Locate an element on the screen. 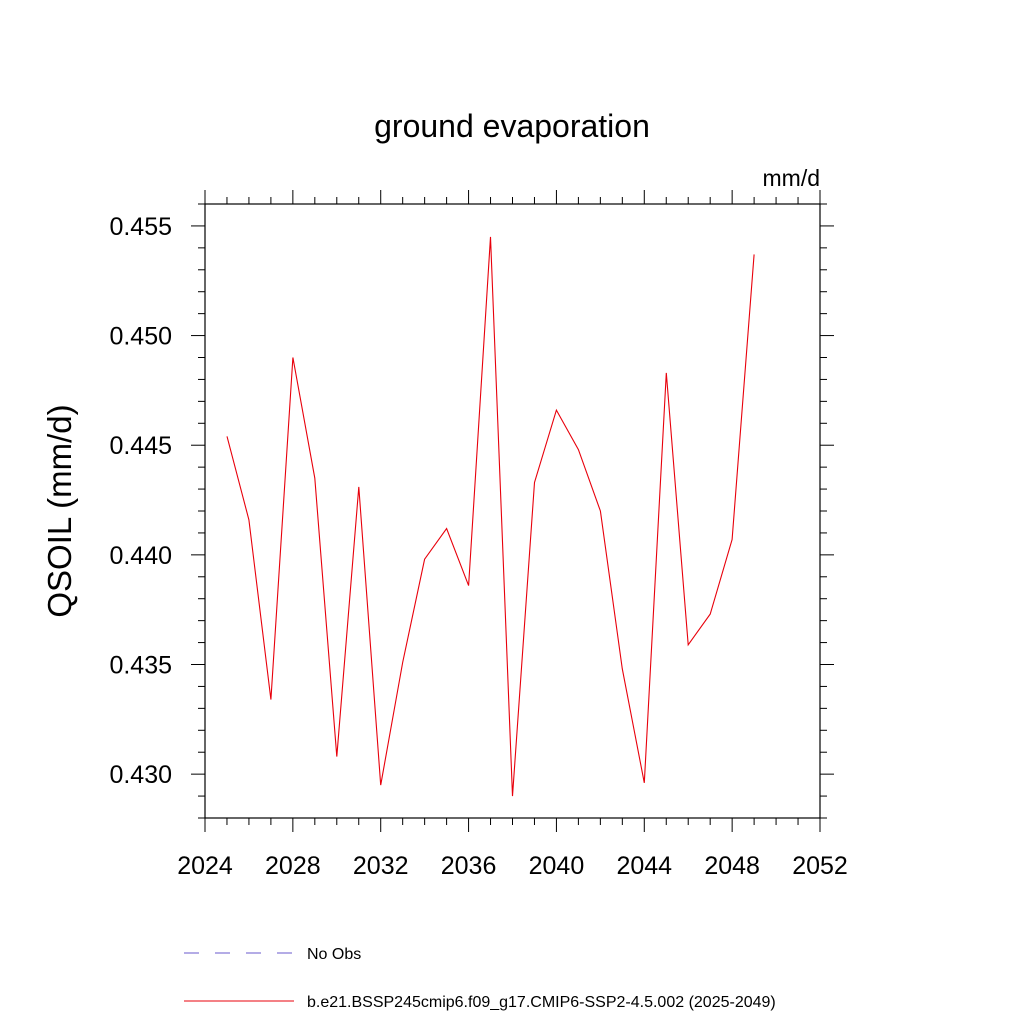 The width and height of the screenshot is (1024, 1024). y-tick-label: 0.435 is located at coordinates (140, 666).